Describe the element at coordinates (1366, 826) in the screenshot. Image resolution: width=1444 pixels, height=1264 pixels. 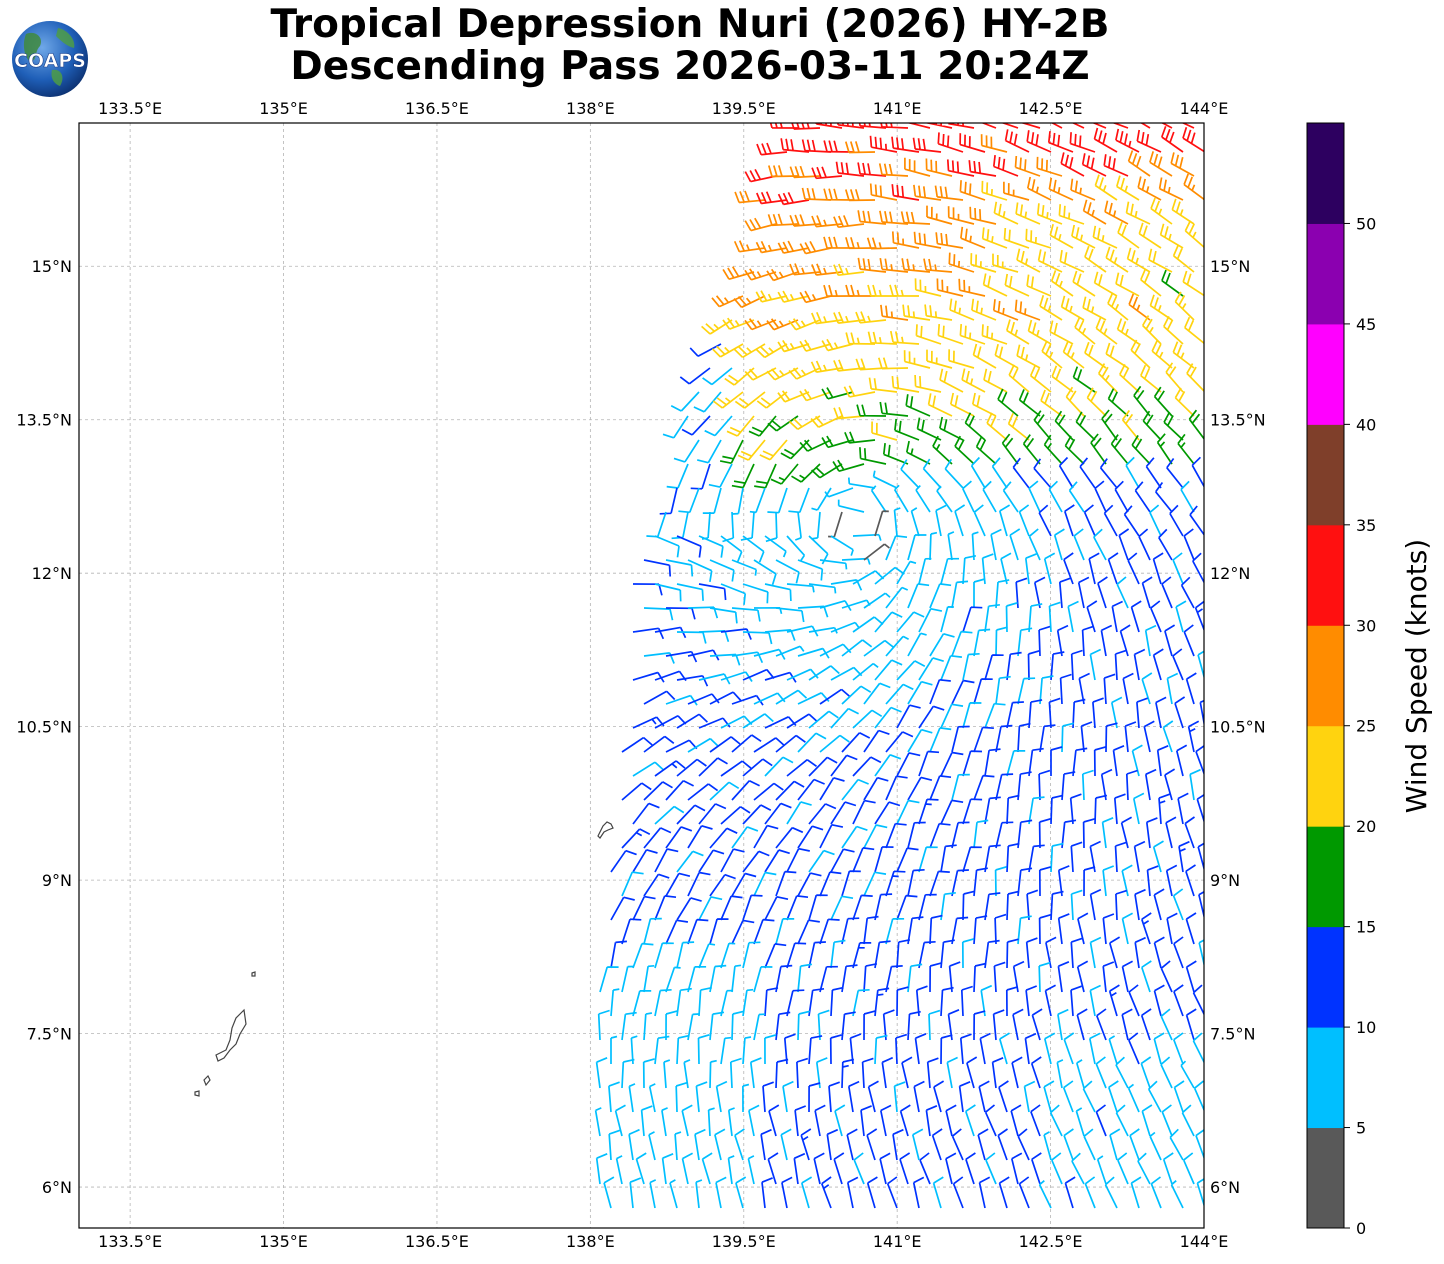
I see `colorbar-tick-label: 20` at that location.